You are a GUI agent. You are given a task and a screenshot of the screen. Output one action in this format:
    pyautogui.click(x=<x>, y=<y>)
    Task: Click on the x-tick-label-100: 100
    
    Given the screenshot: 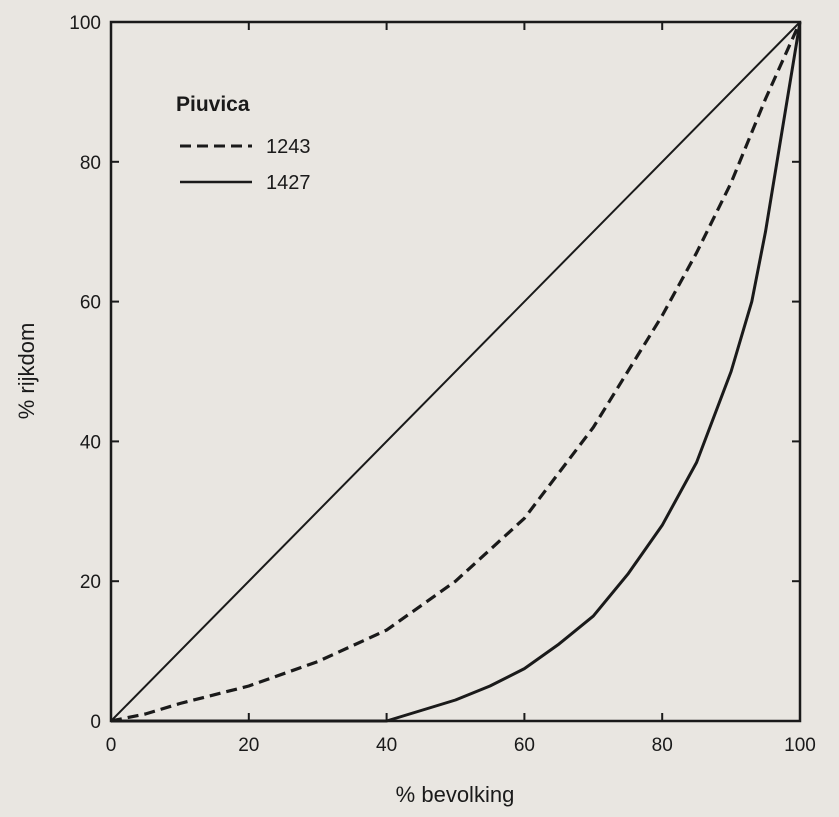 What is the action you would take?
    pyautogui.click(x=800, y=745)
    